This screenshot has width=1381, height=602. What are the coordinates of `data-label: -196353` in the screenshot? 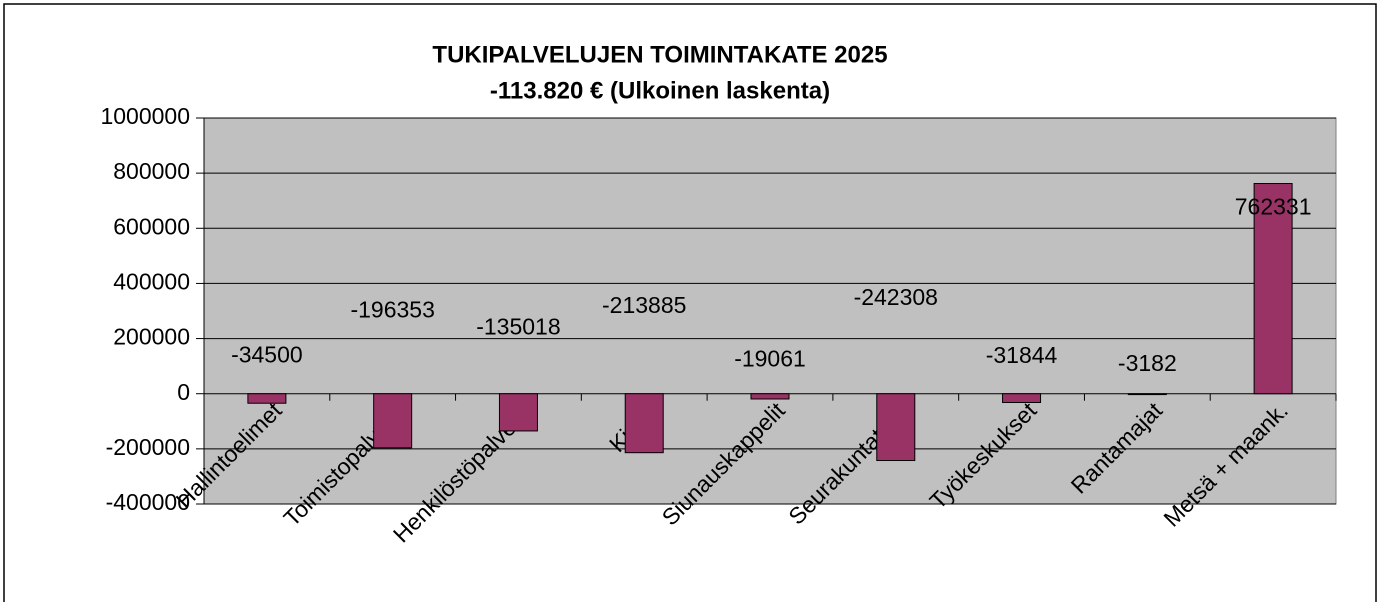 It's located at (392, 310).